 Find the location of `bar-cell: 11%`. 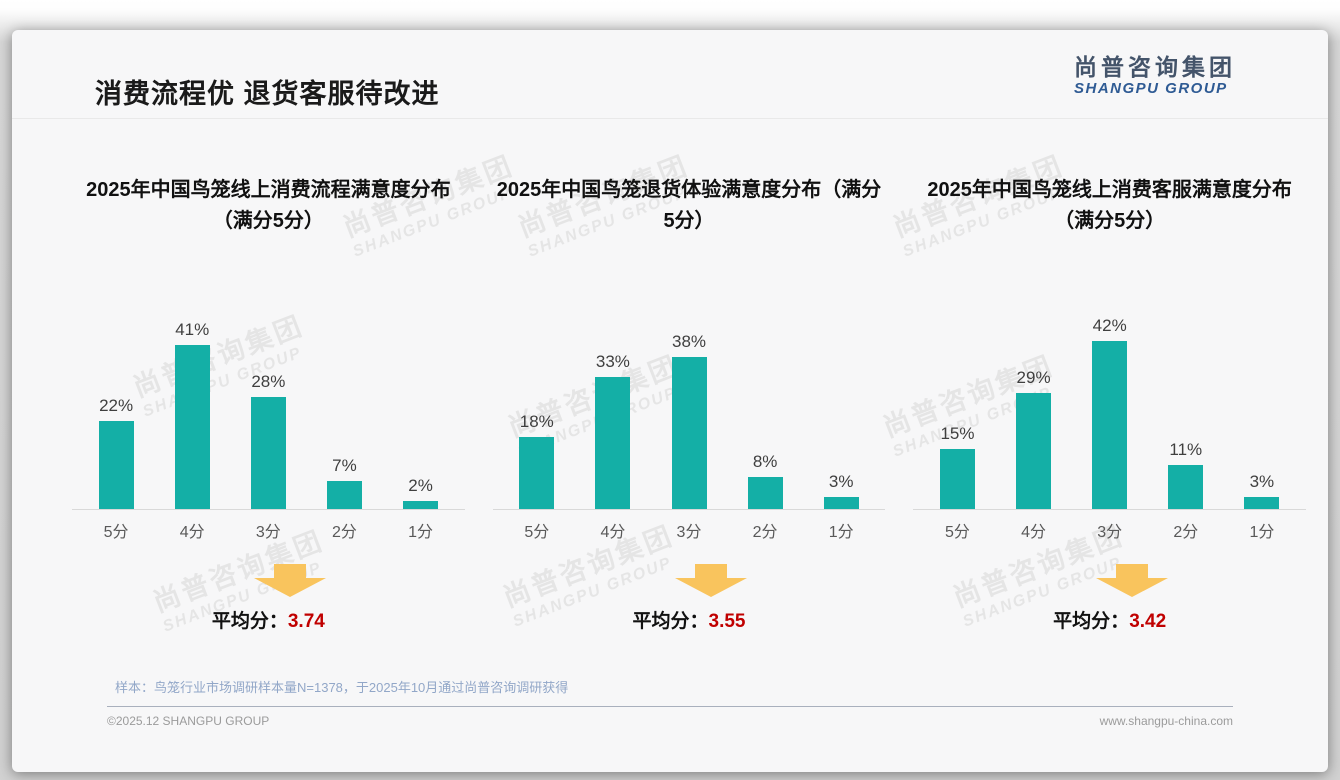

bar-cell: 11% is located at coordinates (1186, 474).